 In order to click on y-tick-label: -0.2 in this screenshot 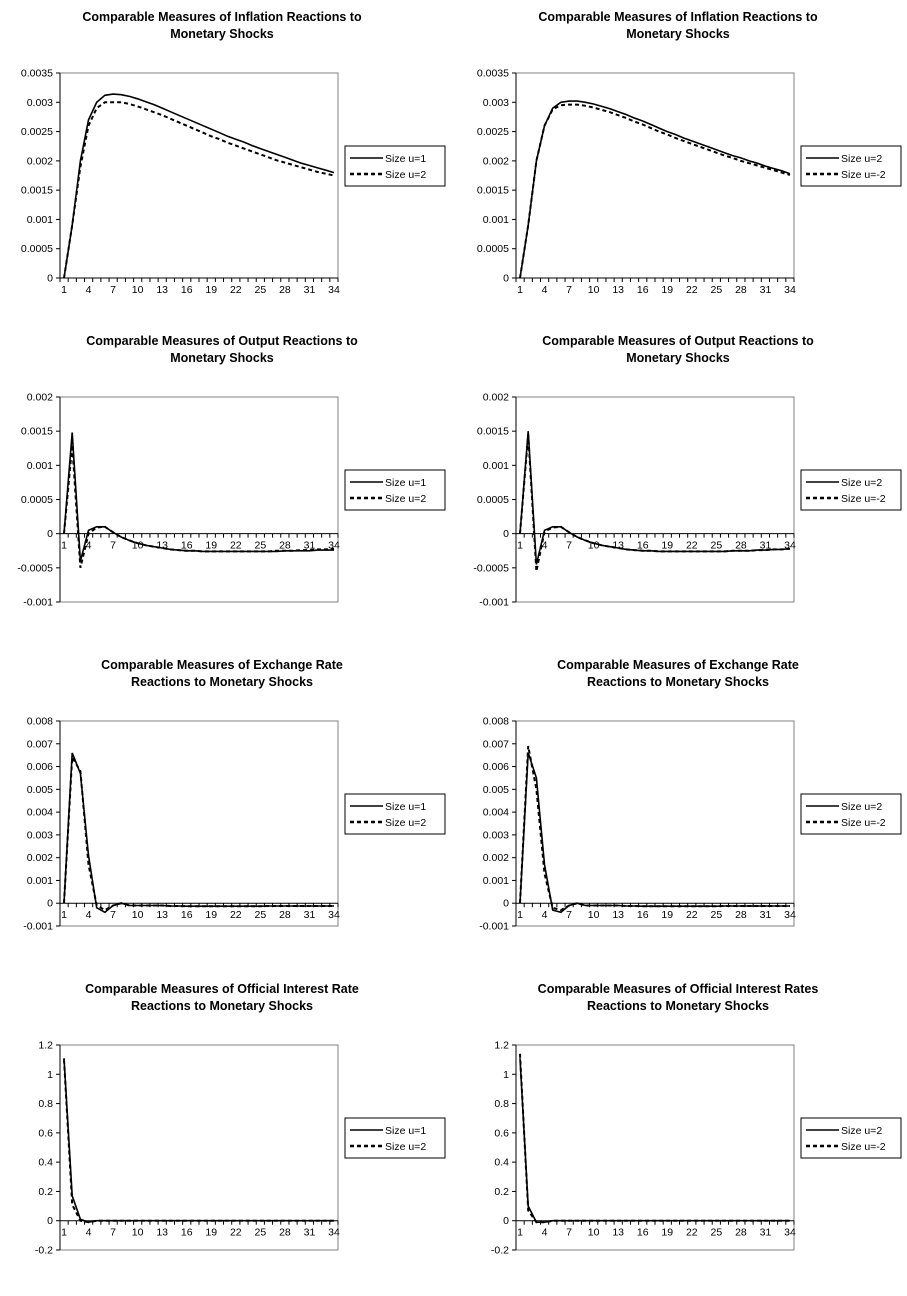, I will do `click(44, 1251)`.